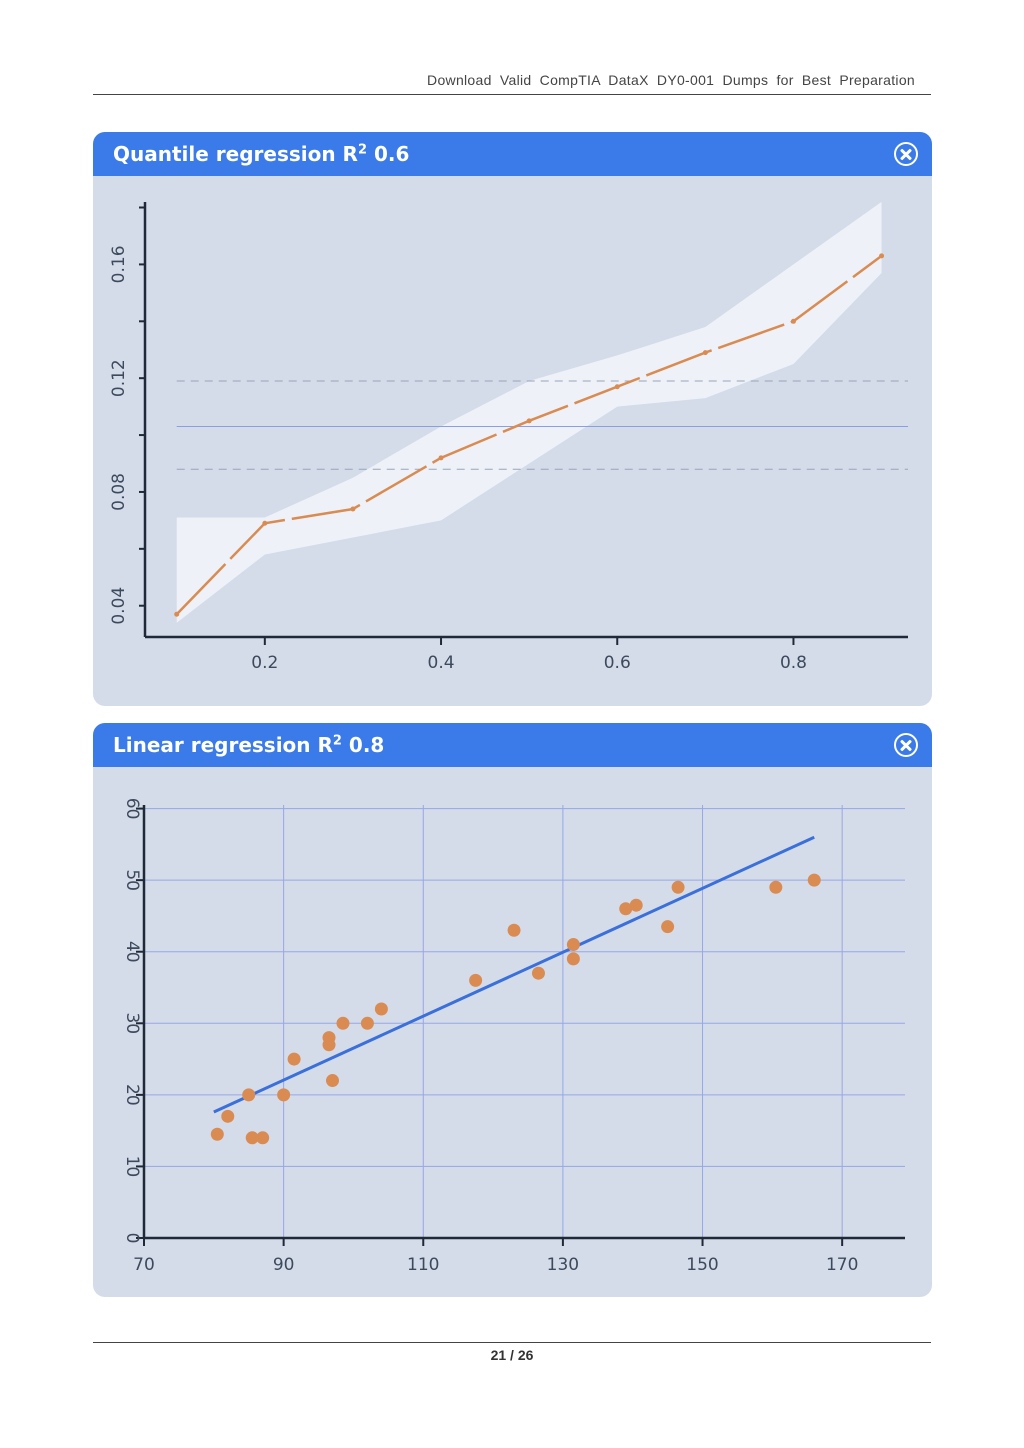 The width and height of the screenshot is (1024, 1448). I want to click on y-tick-label: 40, so click(132, 952).